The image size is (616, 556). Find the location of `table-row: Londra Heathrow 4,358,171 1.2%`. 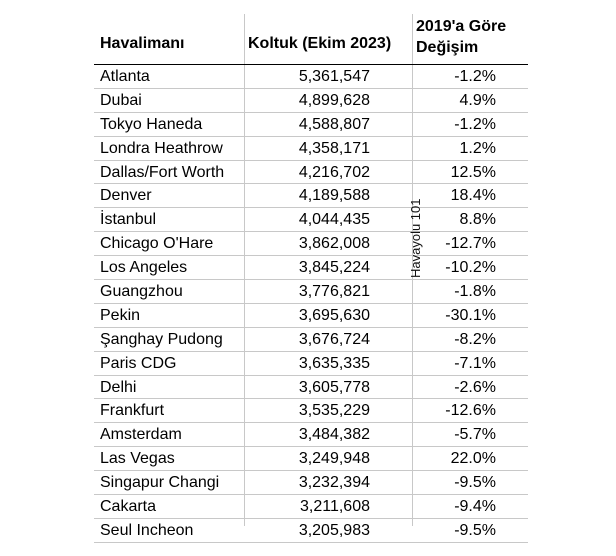

table-row: Londra Heathrow 4,358,171 1.2% is located at coordinates (311, 149).